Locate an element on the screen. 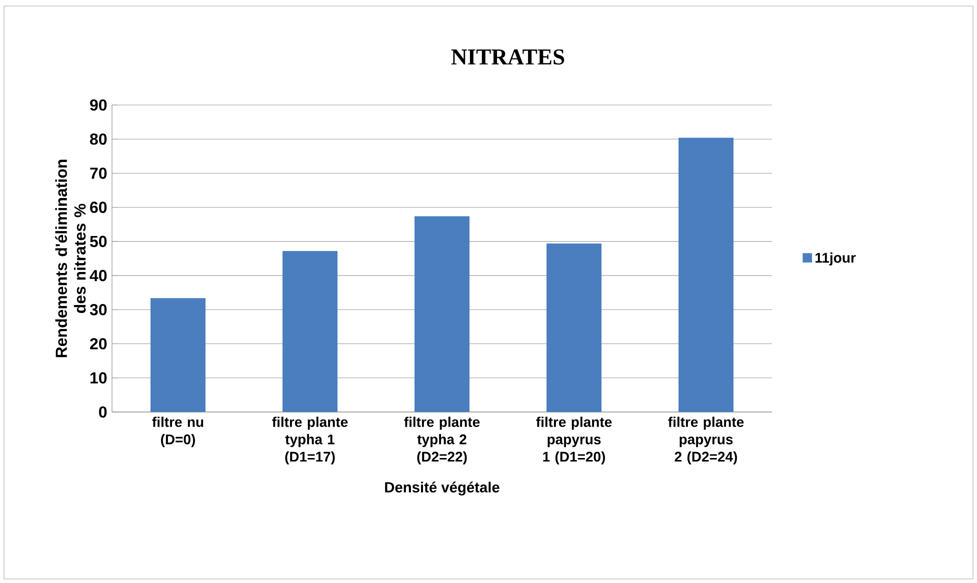 This screenshot has width=977, height=583. x-tick-label: filtre plante papyrus 2 (D2=24) is located at coordinates (706, 440).